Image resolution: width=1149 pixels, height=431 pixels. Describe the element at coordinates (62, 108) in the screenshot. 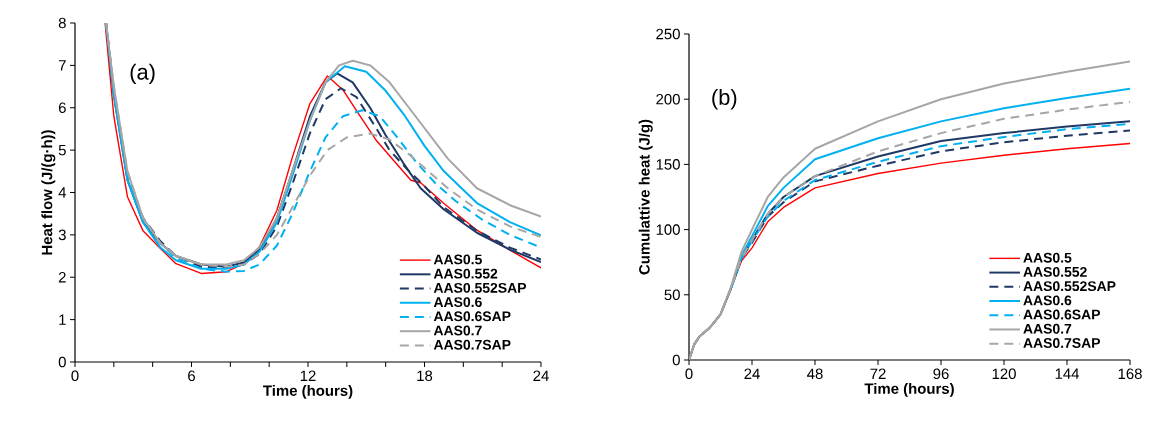

I see `y-tick-label: 6` at that location.